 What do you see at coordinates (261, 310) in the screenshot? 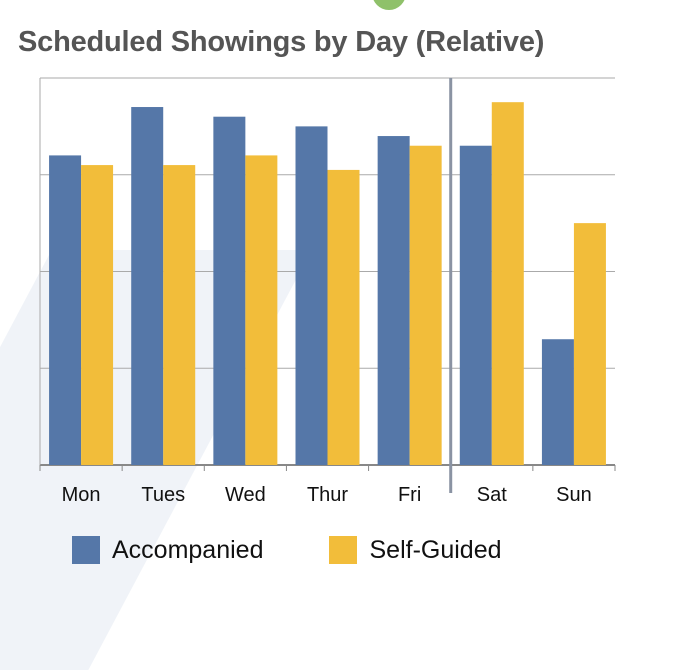
I see `bar-self-guided-wed` at bounding box center [261, 310].